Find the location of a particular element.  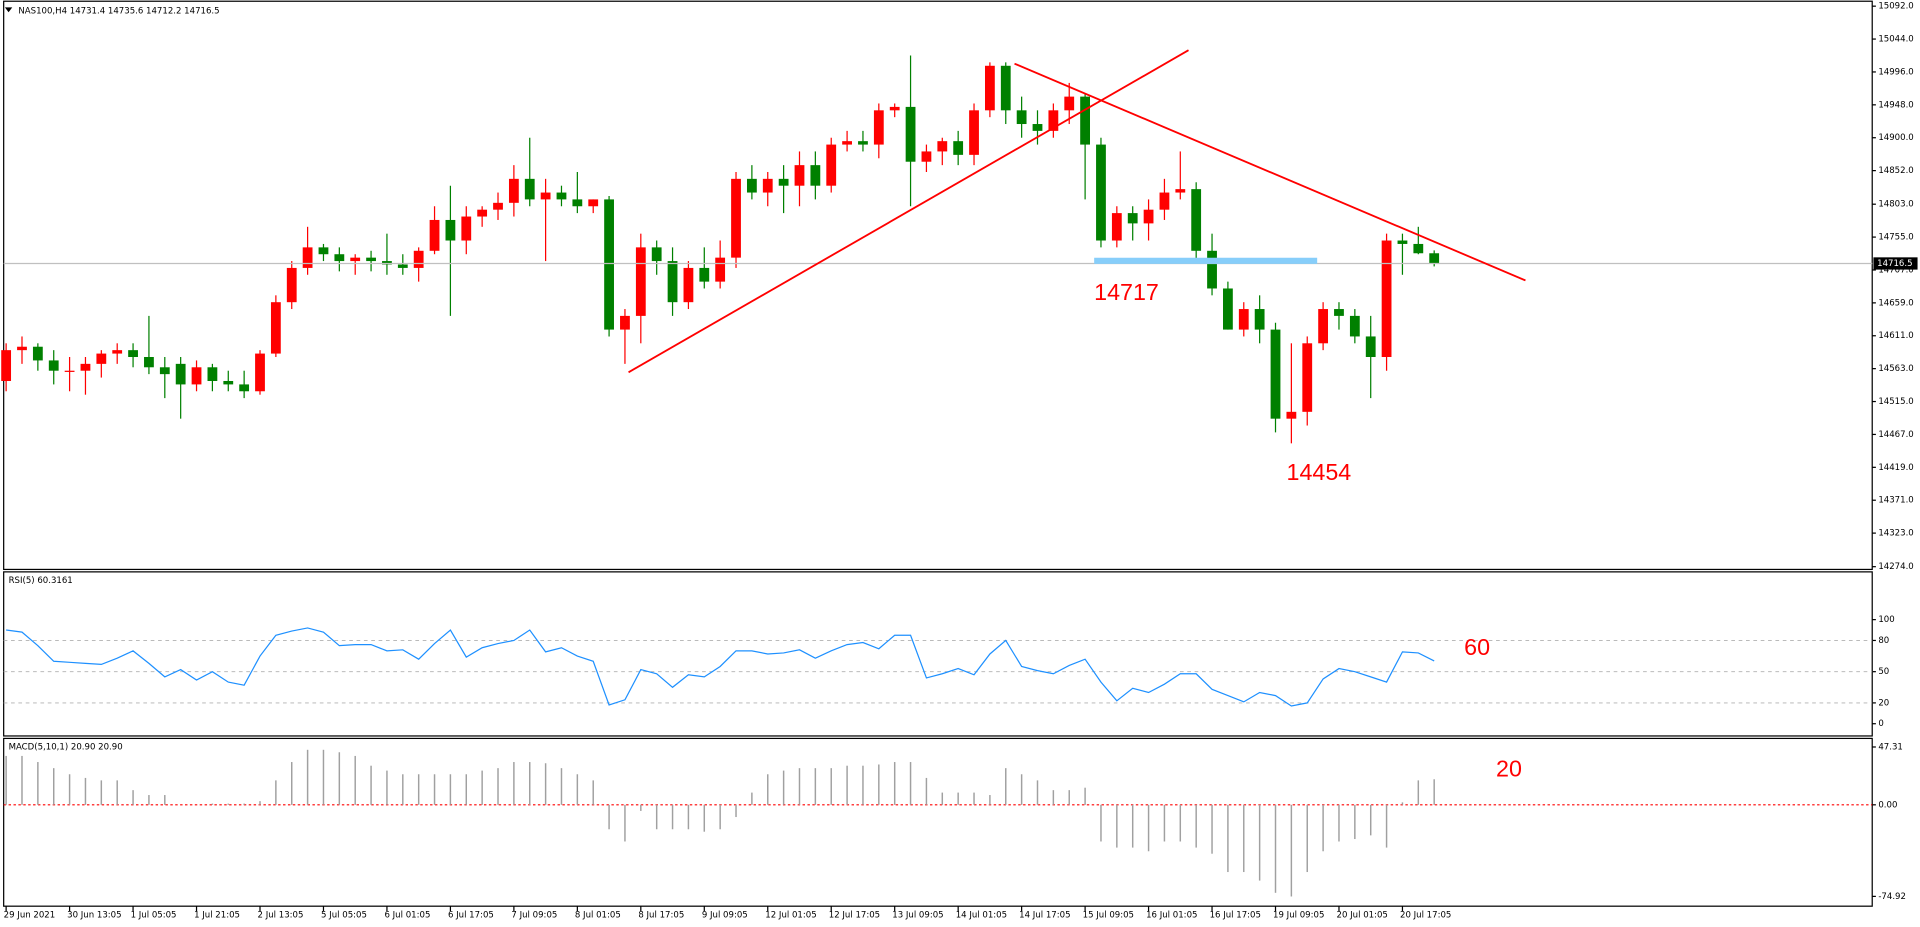

x-tick-label: 16 Jul 01:05 is located at coordinates (1171, 915).